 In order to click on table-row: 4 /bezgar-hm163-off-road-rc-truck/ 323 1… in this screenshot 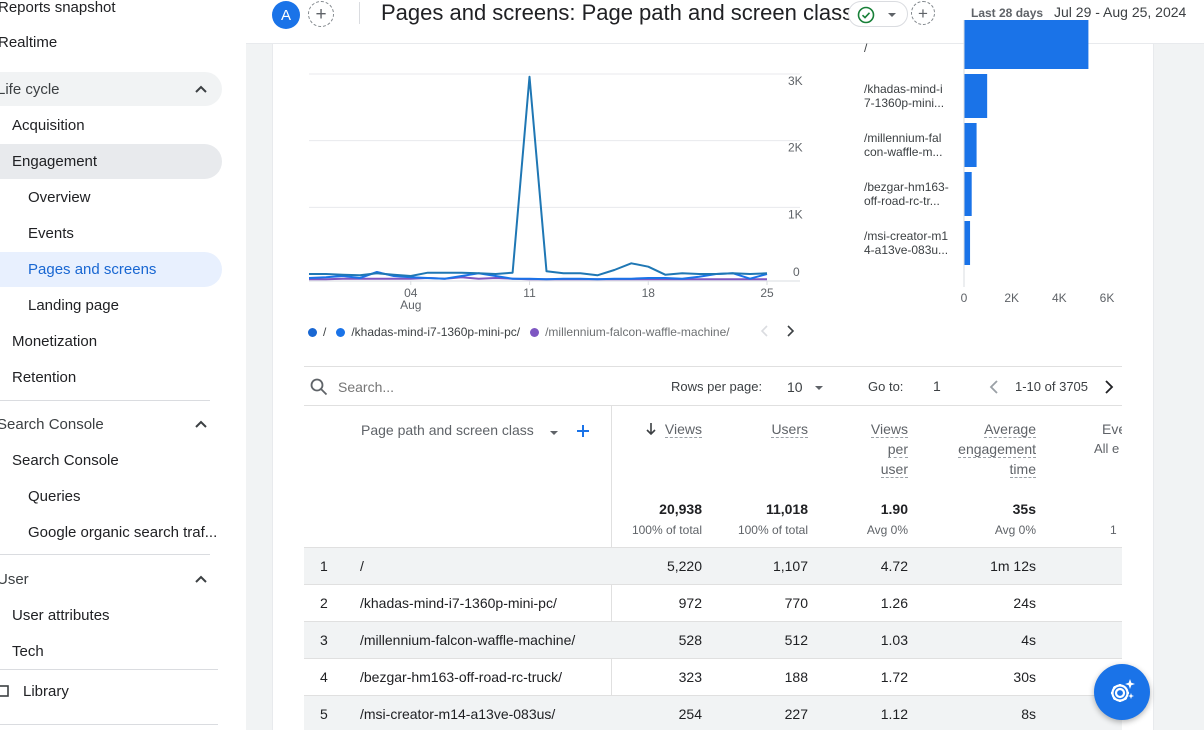, I will do `click(713, 677)`.